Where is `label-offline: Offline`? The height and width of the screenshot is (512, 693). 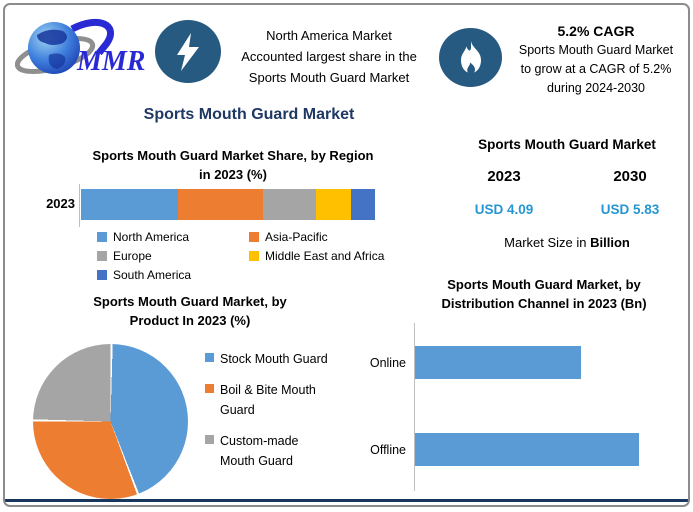 label-offline: Offline is located at coordinates (388, 449).